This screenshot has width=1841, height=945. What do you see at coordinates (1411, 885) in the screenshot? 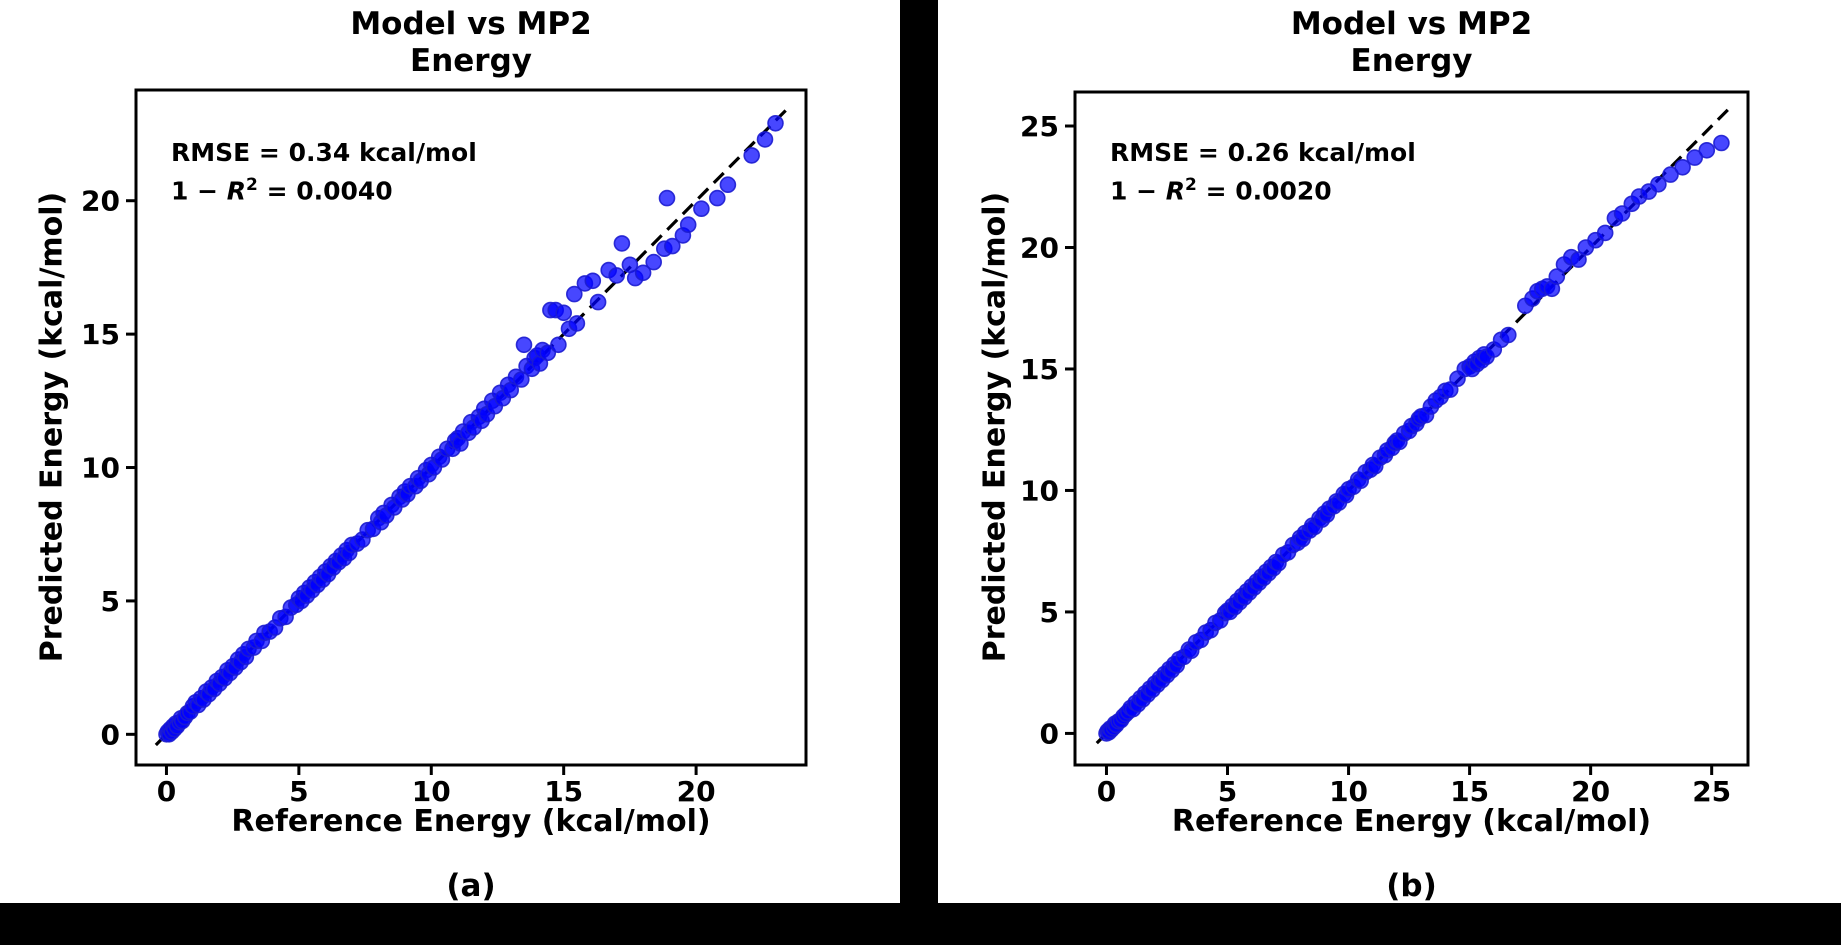
I see `subfigure-caption: (b)` at bounding box center [1411, 885].